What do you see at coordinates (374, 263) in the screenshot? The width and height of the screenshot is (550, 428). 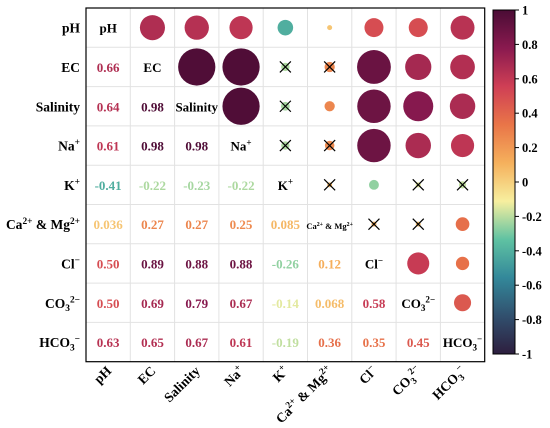 I see `diagonal-label: Cl−` at bounding box center [374, 263].